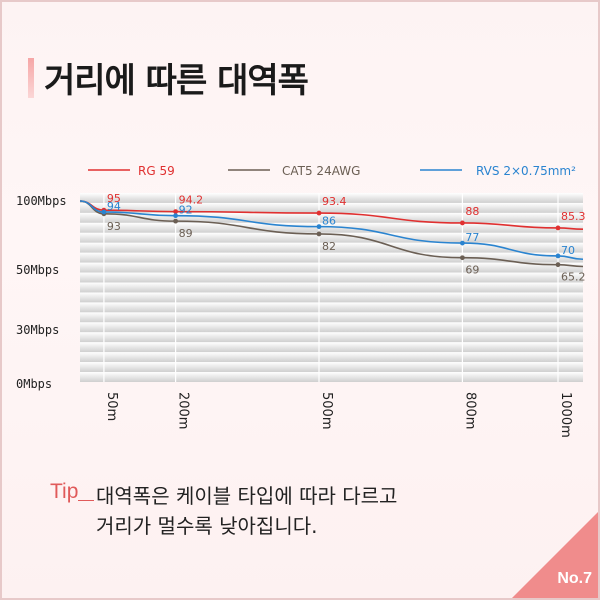 This screenshot has height=600, width=600. I want to click on data-label: 88, so click(472, 211).